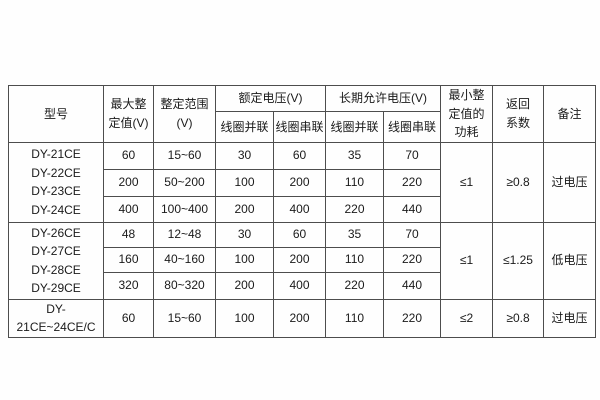 Image resolution: width=600 pixels, height=400 pixels. What do you see at coordinates (466, 318) in the screenshot?
I see `cell-min-power-last: ≤2` at bounding box center [466, 318].